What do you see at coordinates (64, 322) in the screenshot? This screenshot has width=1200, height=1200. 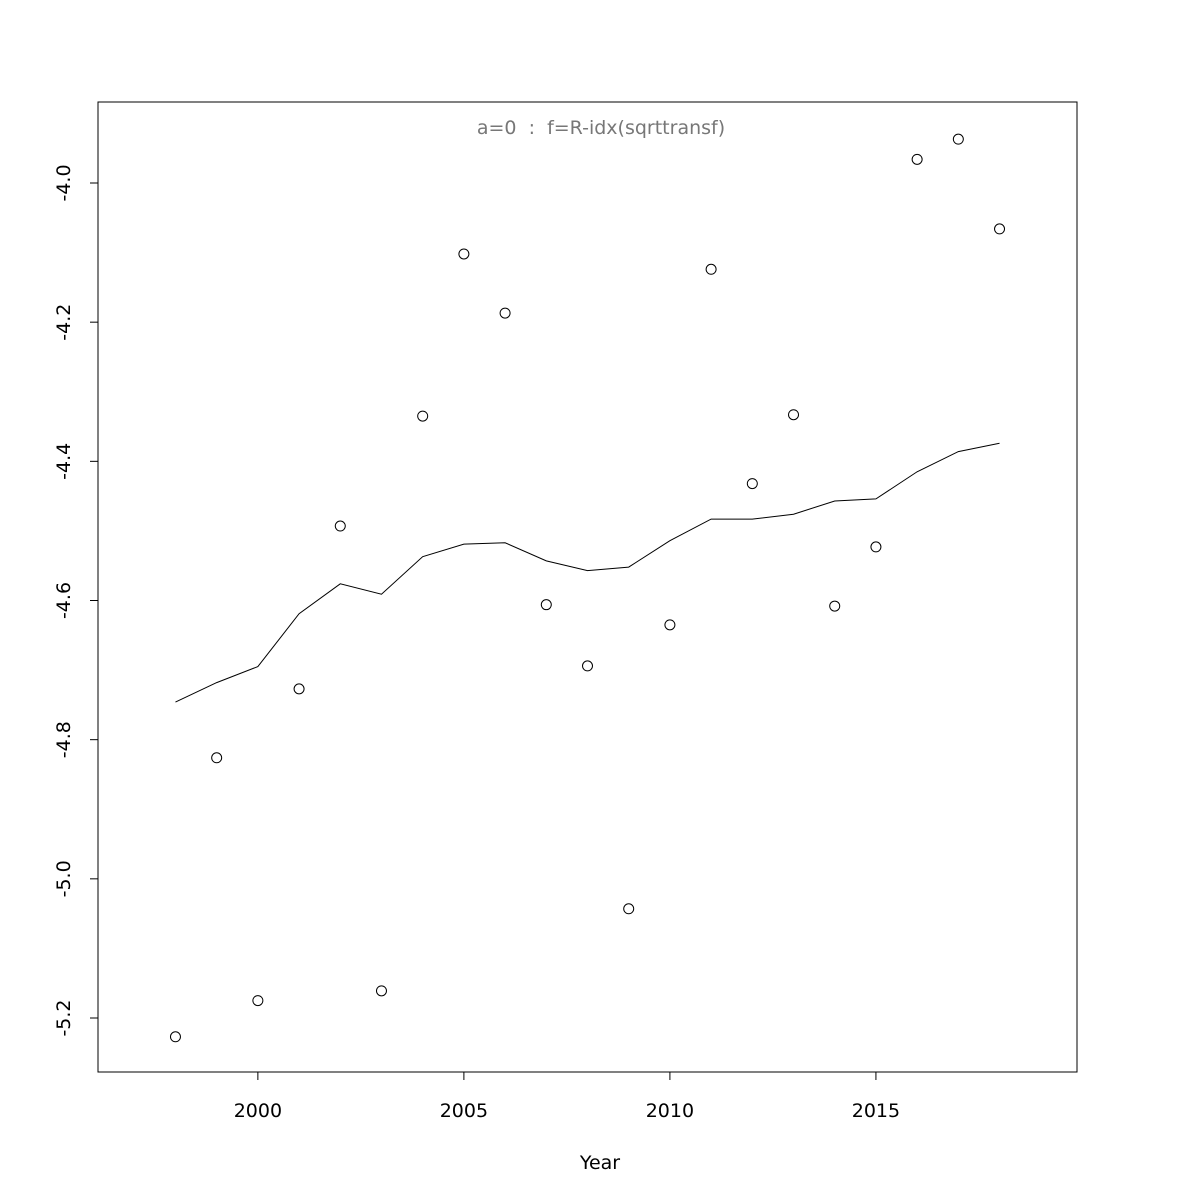 I see `y-tick-label: -4.2` at bounding box center [64, 322].